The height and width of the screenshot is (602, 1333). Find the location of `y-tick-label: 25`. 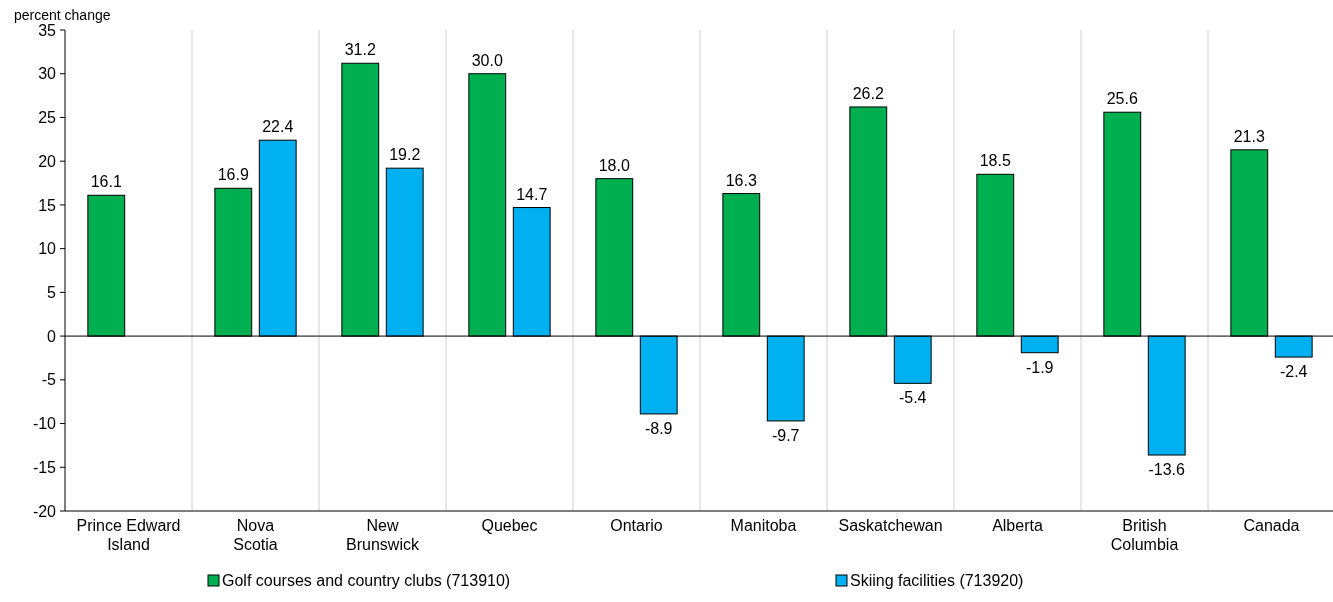

y-tick-label: 25 is located at coordinates (47, 118).